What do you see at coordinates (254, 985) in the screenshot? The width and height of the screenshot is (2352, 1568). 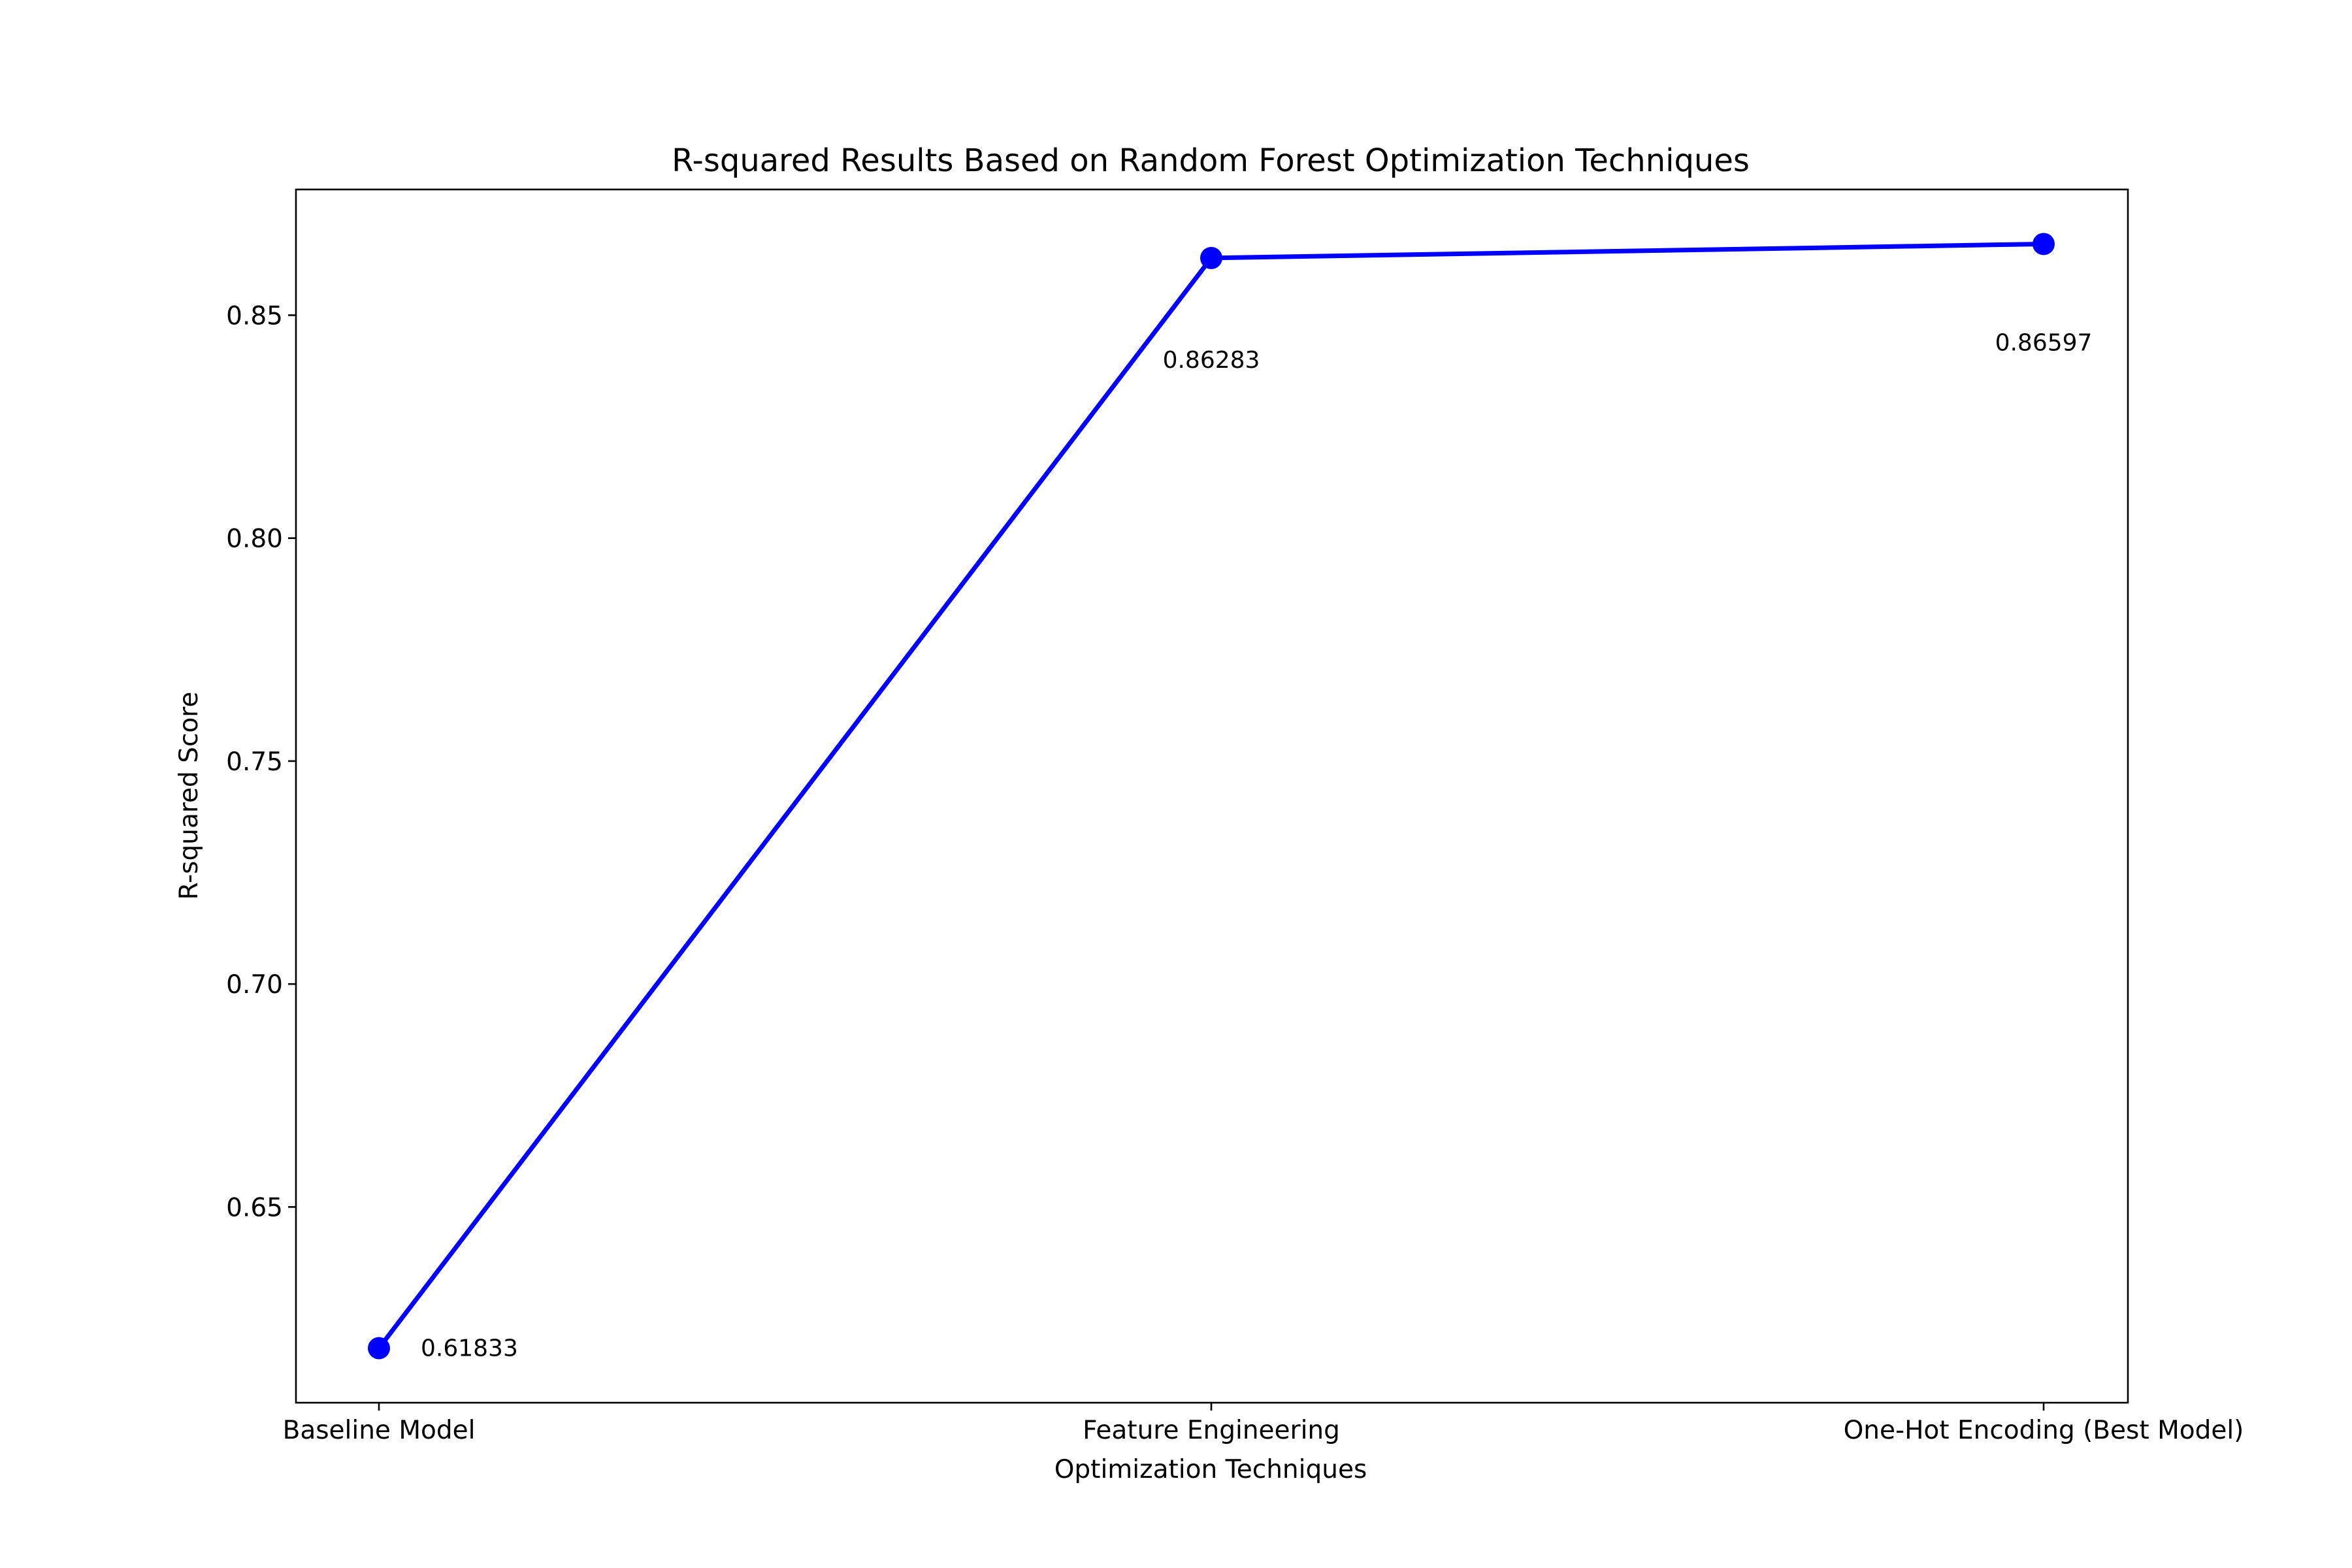 I see `y-tick-label: 0.70` at bounding box center [254, 985].